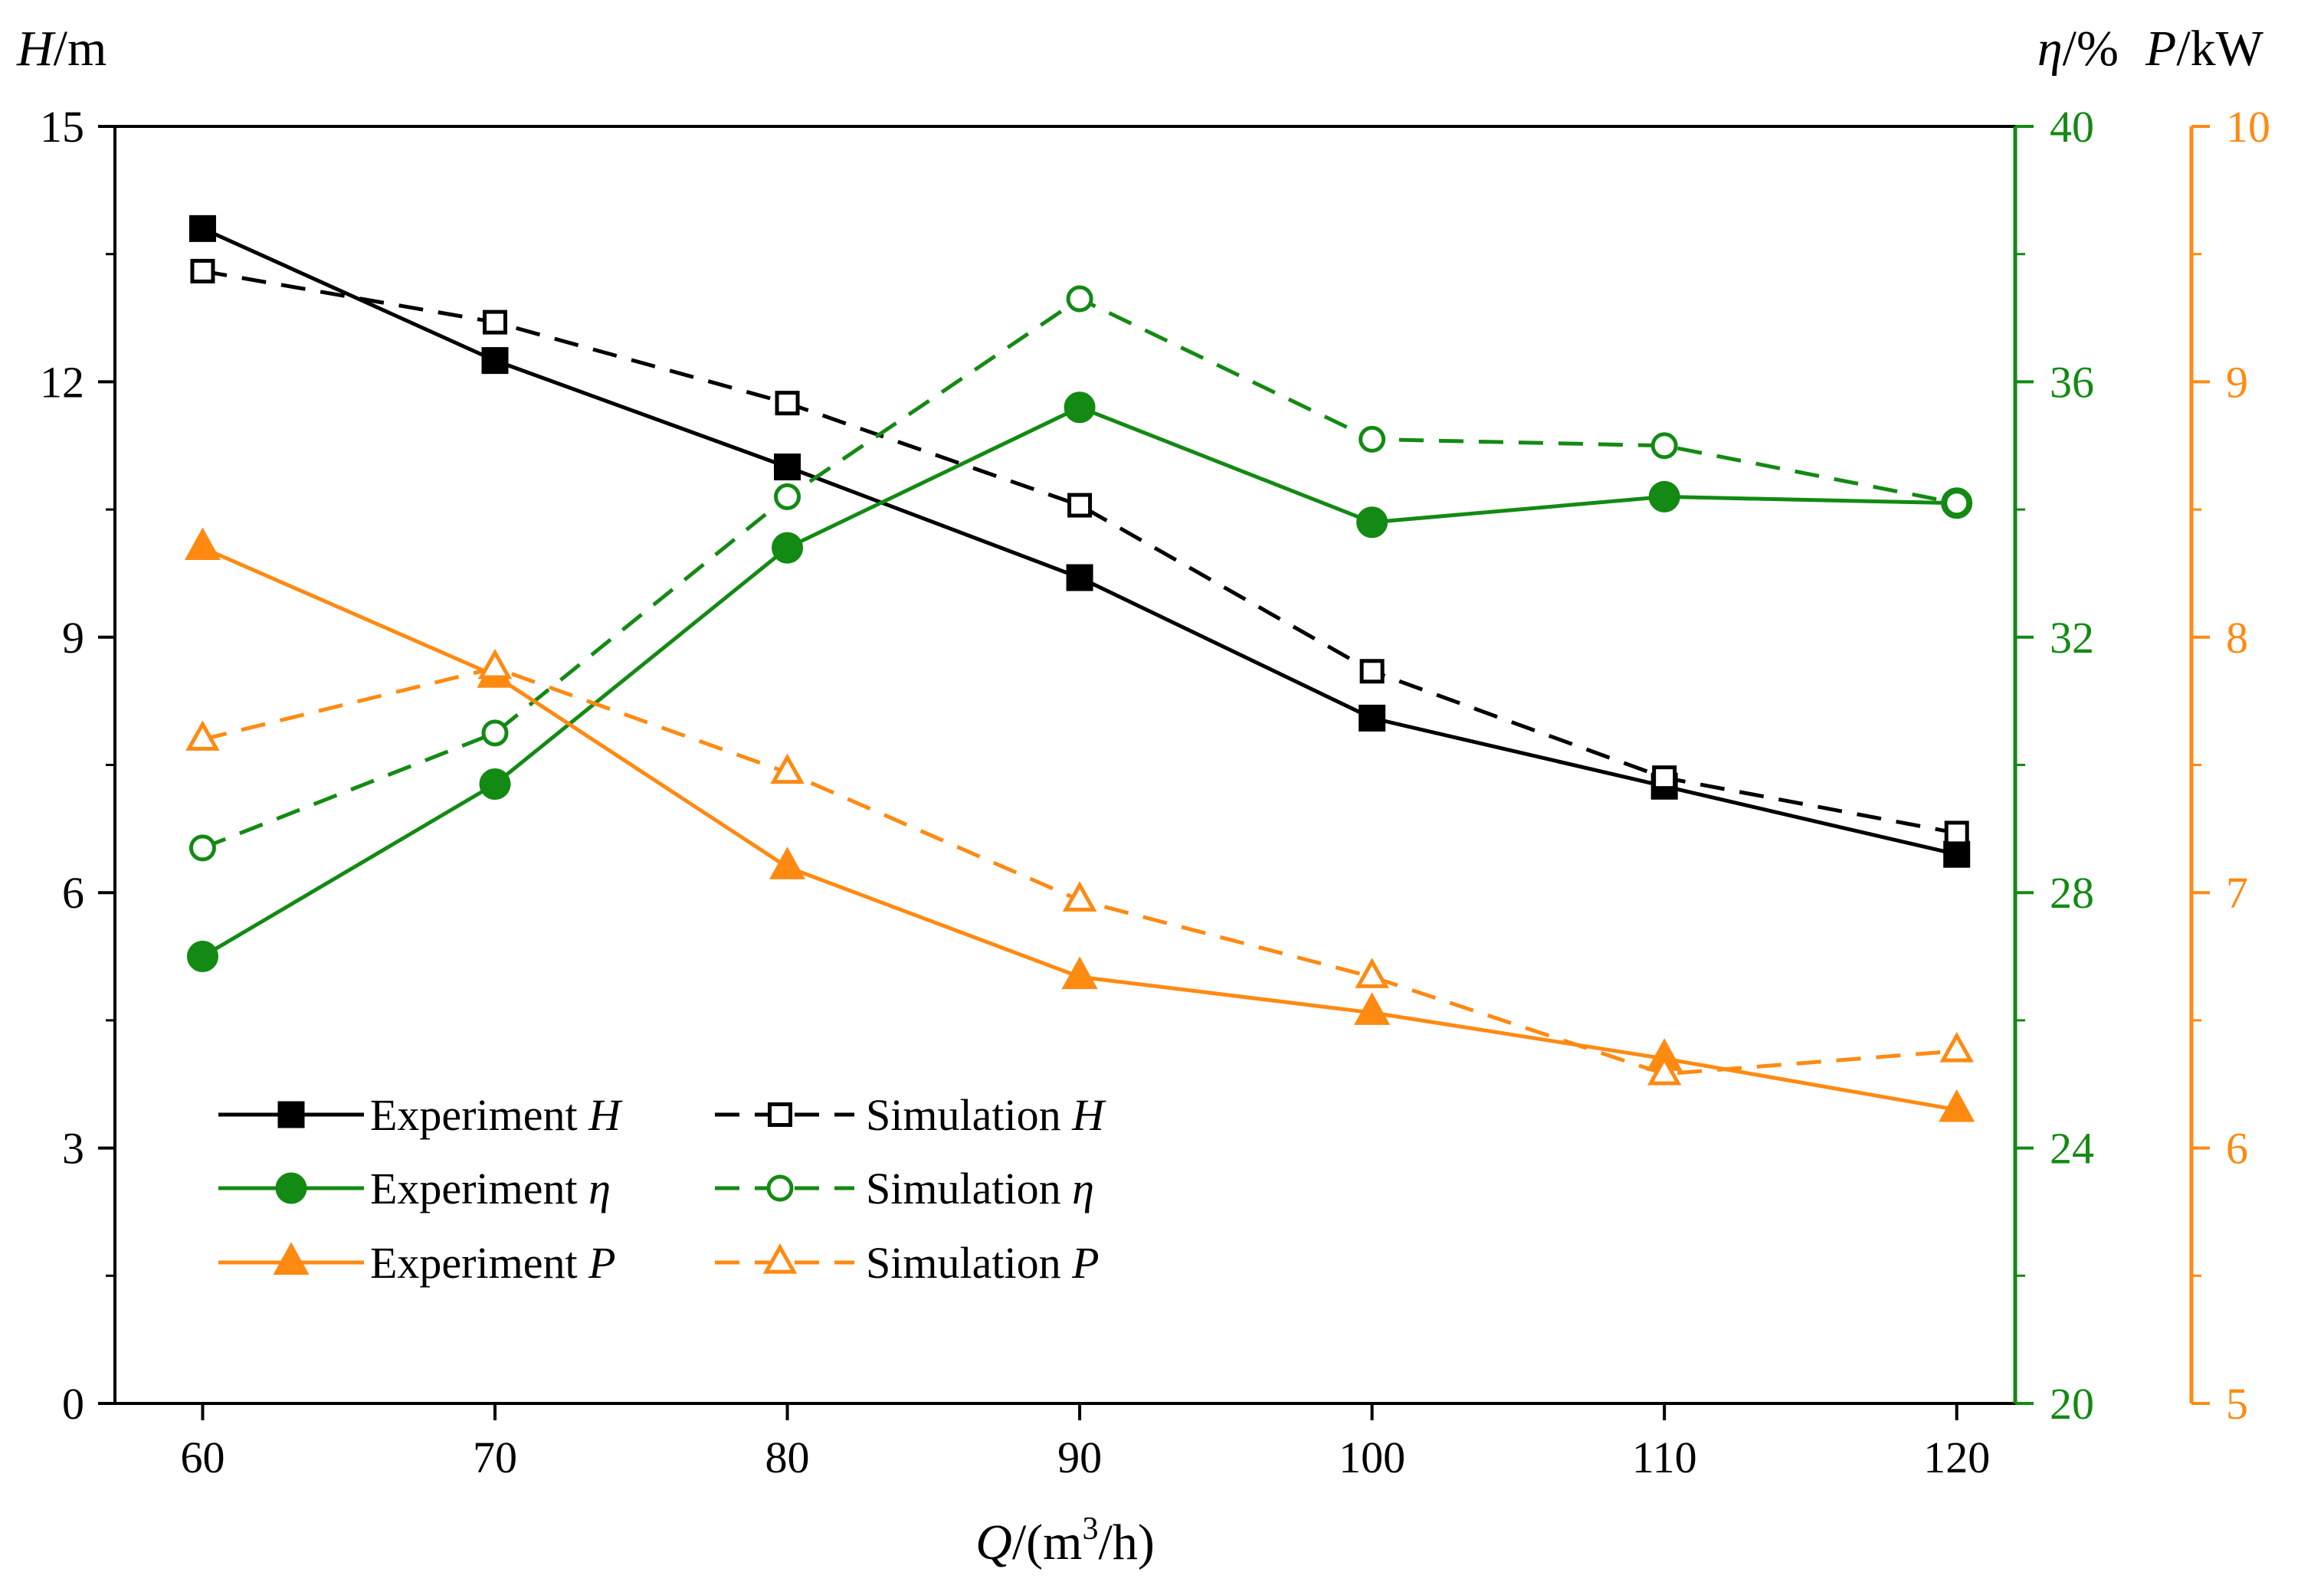 The height and width of the screenshot is (1585, 2324). I want to click on x-tick-label: 80, so click(787, 1457).